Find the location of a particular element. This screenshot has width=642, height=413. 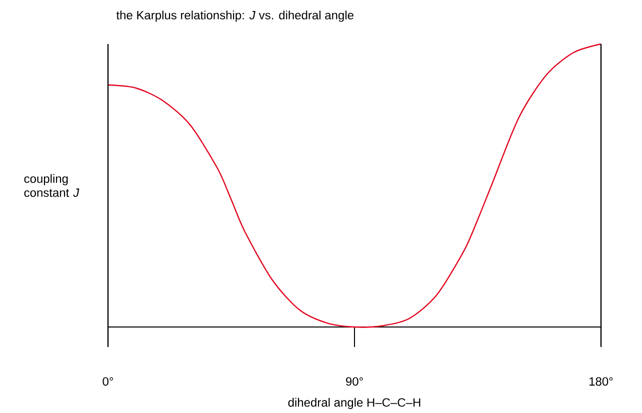

y-axis-title: coupling constant J is located at coordinates (52, 185).